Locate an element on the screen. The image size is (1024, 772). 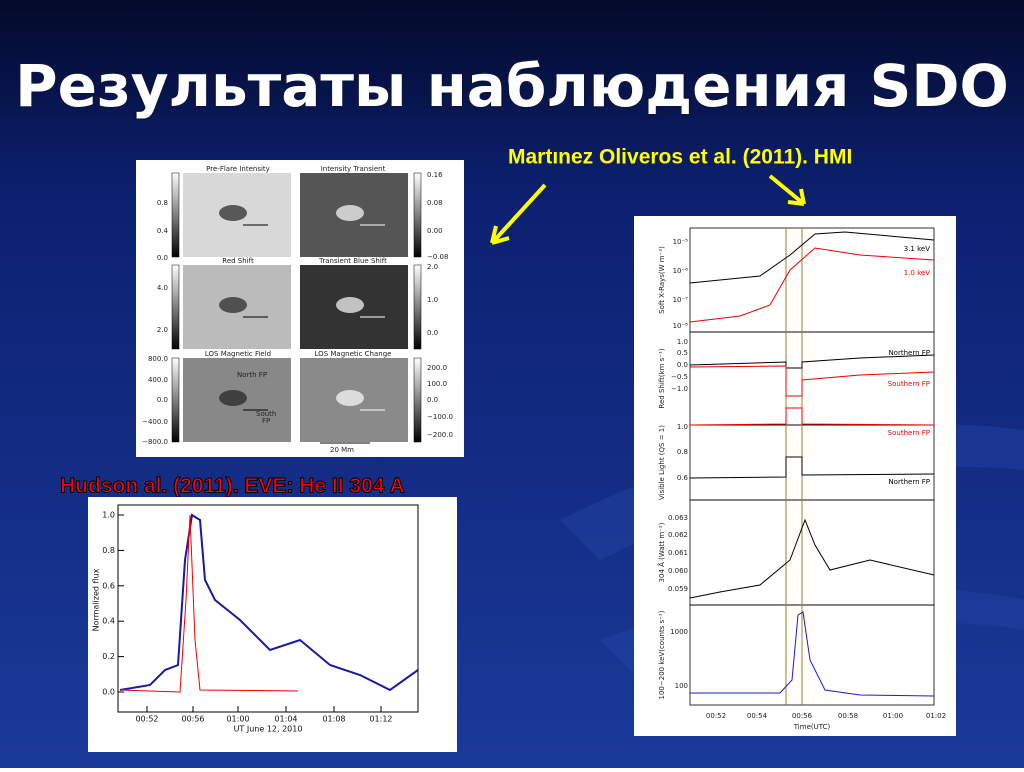
legend-entry: Southern FP is located at coordinates (909, 433).